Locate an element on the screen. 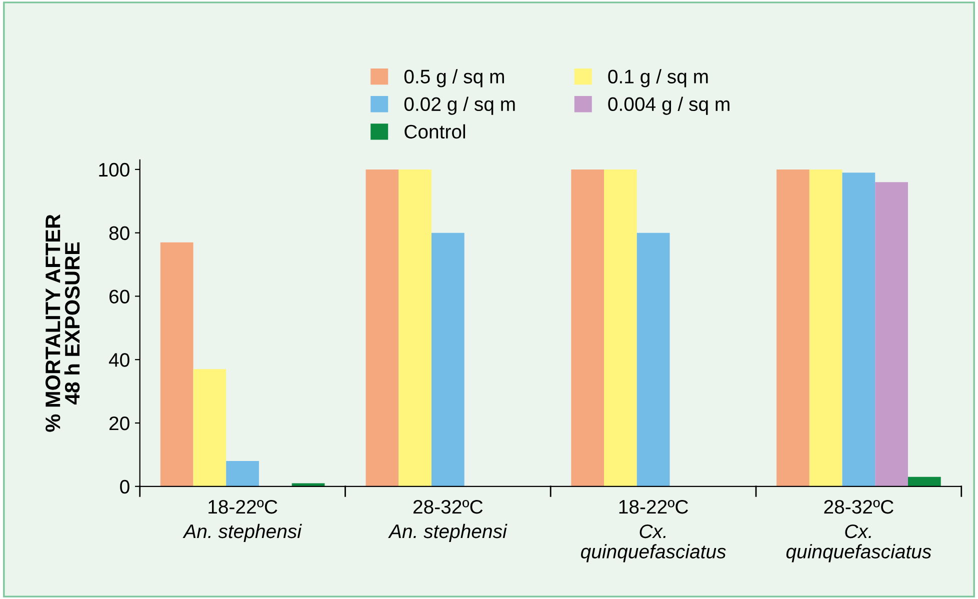  x-tick-label: 28-32ºC An. stephensi is located at coordinates (448, 521).